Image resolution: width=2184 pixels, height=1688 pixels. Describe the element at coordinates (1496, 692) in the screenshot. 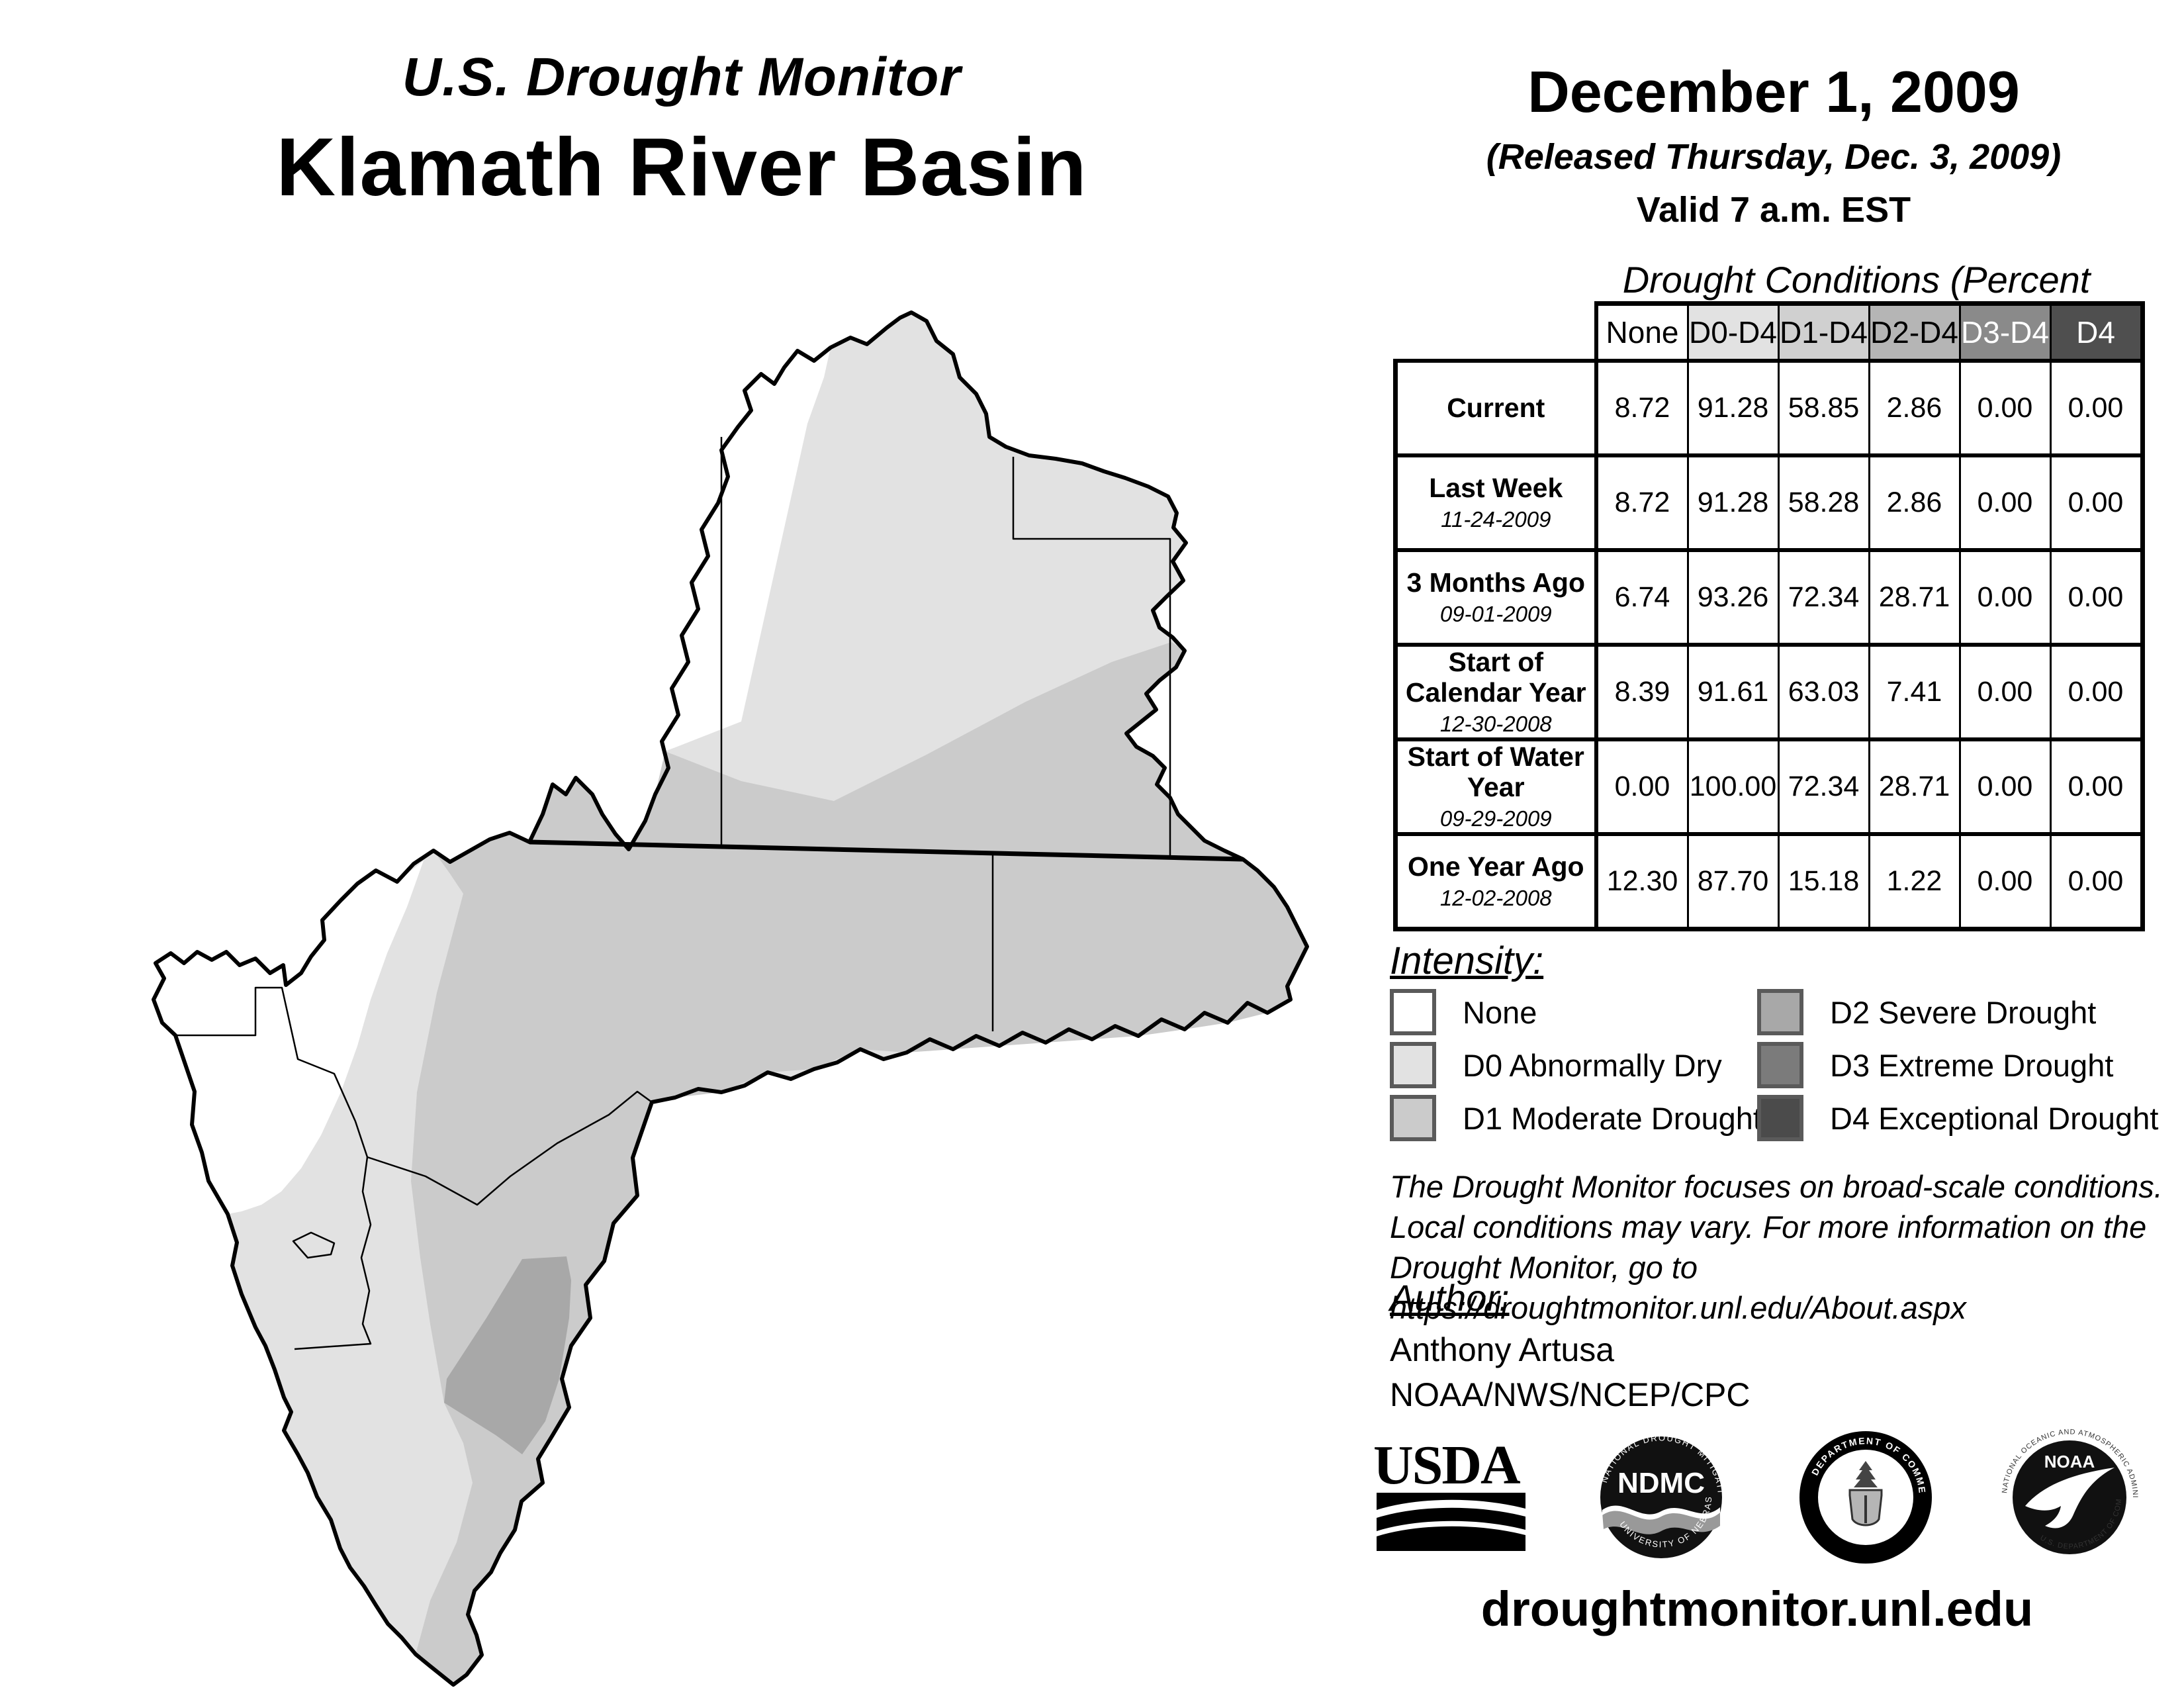

I see `row-label-start-calendar-year: Start of Calendar Year 12-30-2008` at that location.